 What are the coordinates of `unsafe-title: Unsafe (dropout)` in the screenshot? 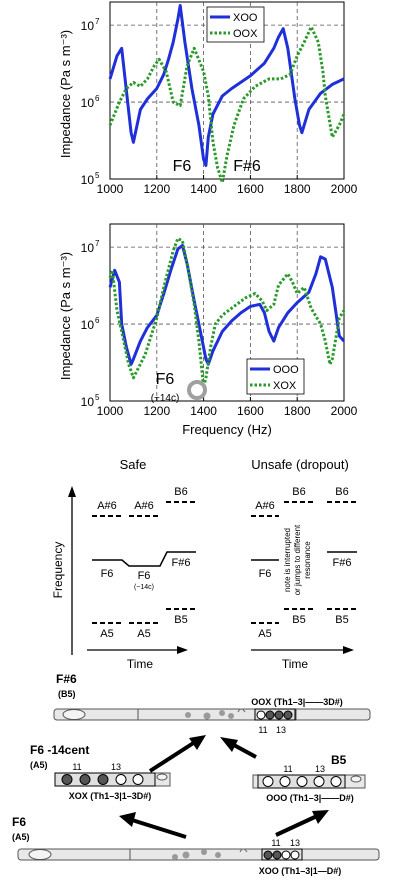 It's located at (300, 464).